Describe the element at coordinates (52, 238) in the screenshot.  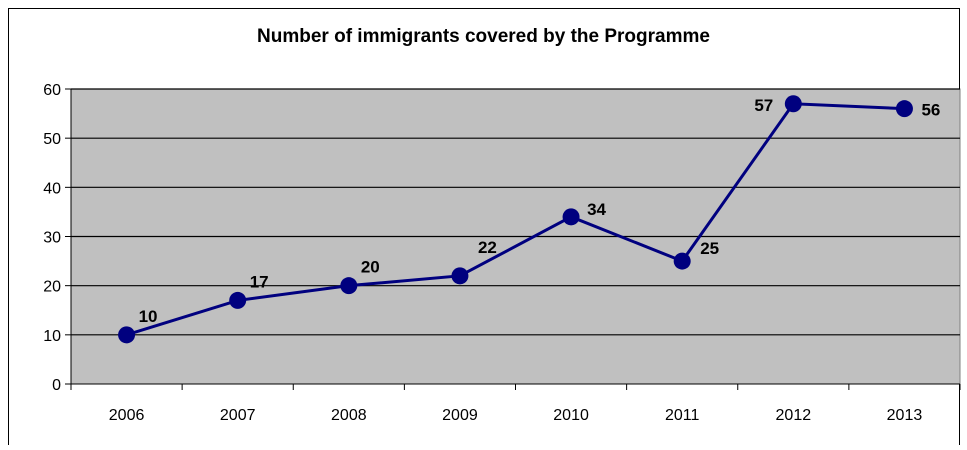
I see `y-tick-label: 30` at that location.